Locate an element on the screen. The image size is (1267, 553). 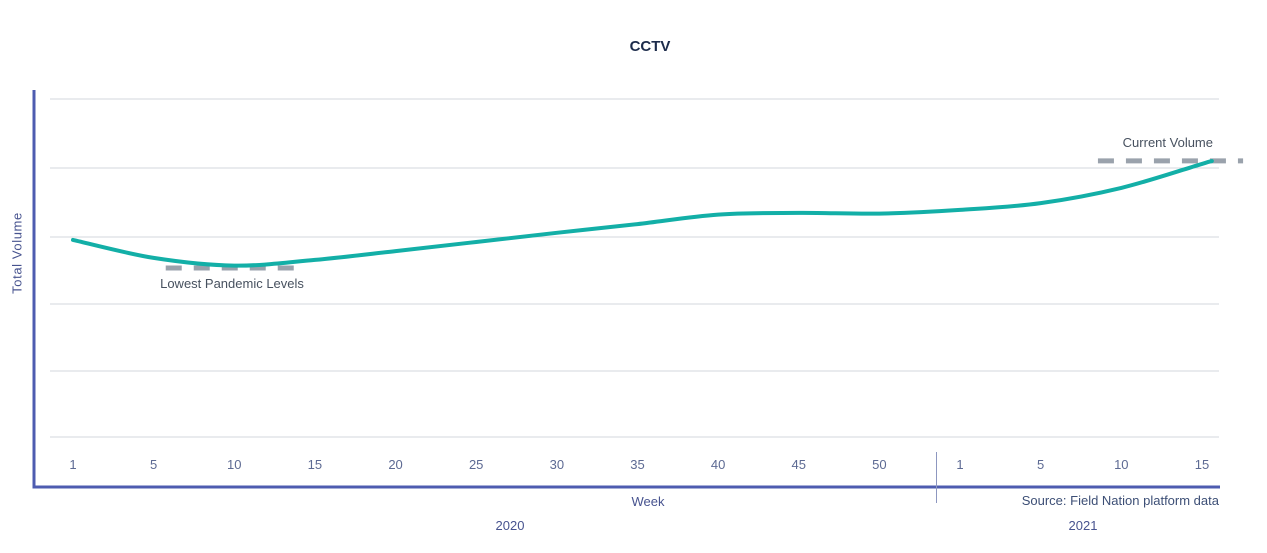
x-tick-label: 50 is located at coordinates (879, 464).